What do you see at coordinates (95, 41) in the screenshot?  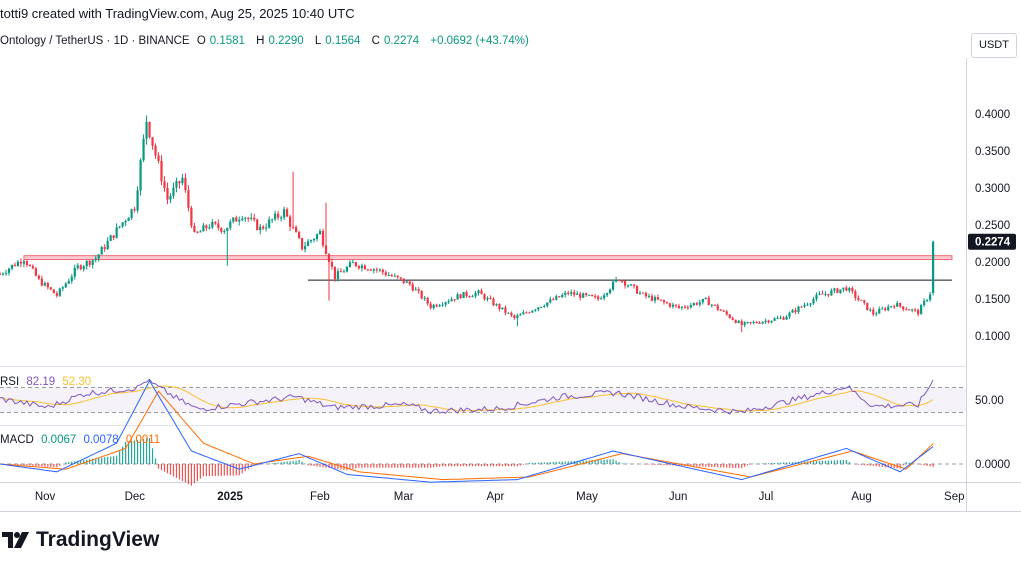 I see `symbol-name: Ontology / TetherUS · 1D · BINANCE` at bounding box center [95, 41].